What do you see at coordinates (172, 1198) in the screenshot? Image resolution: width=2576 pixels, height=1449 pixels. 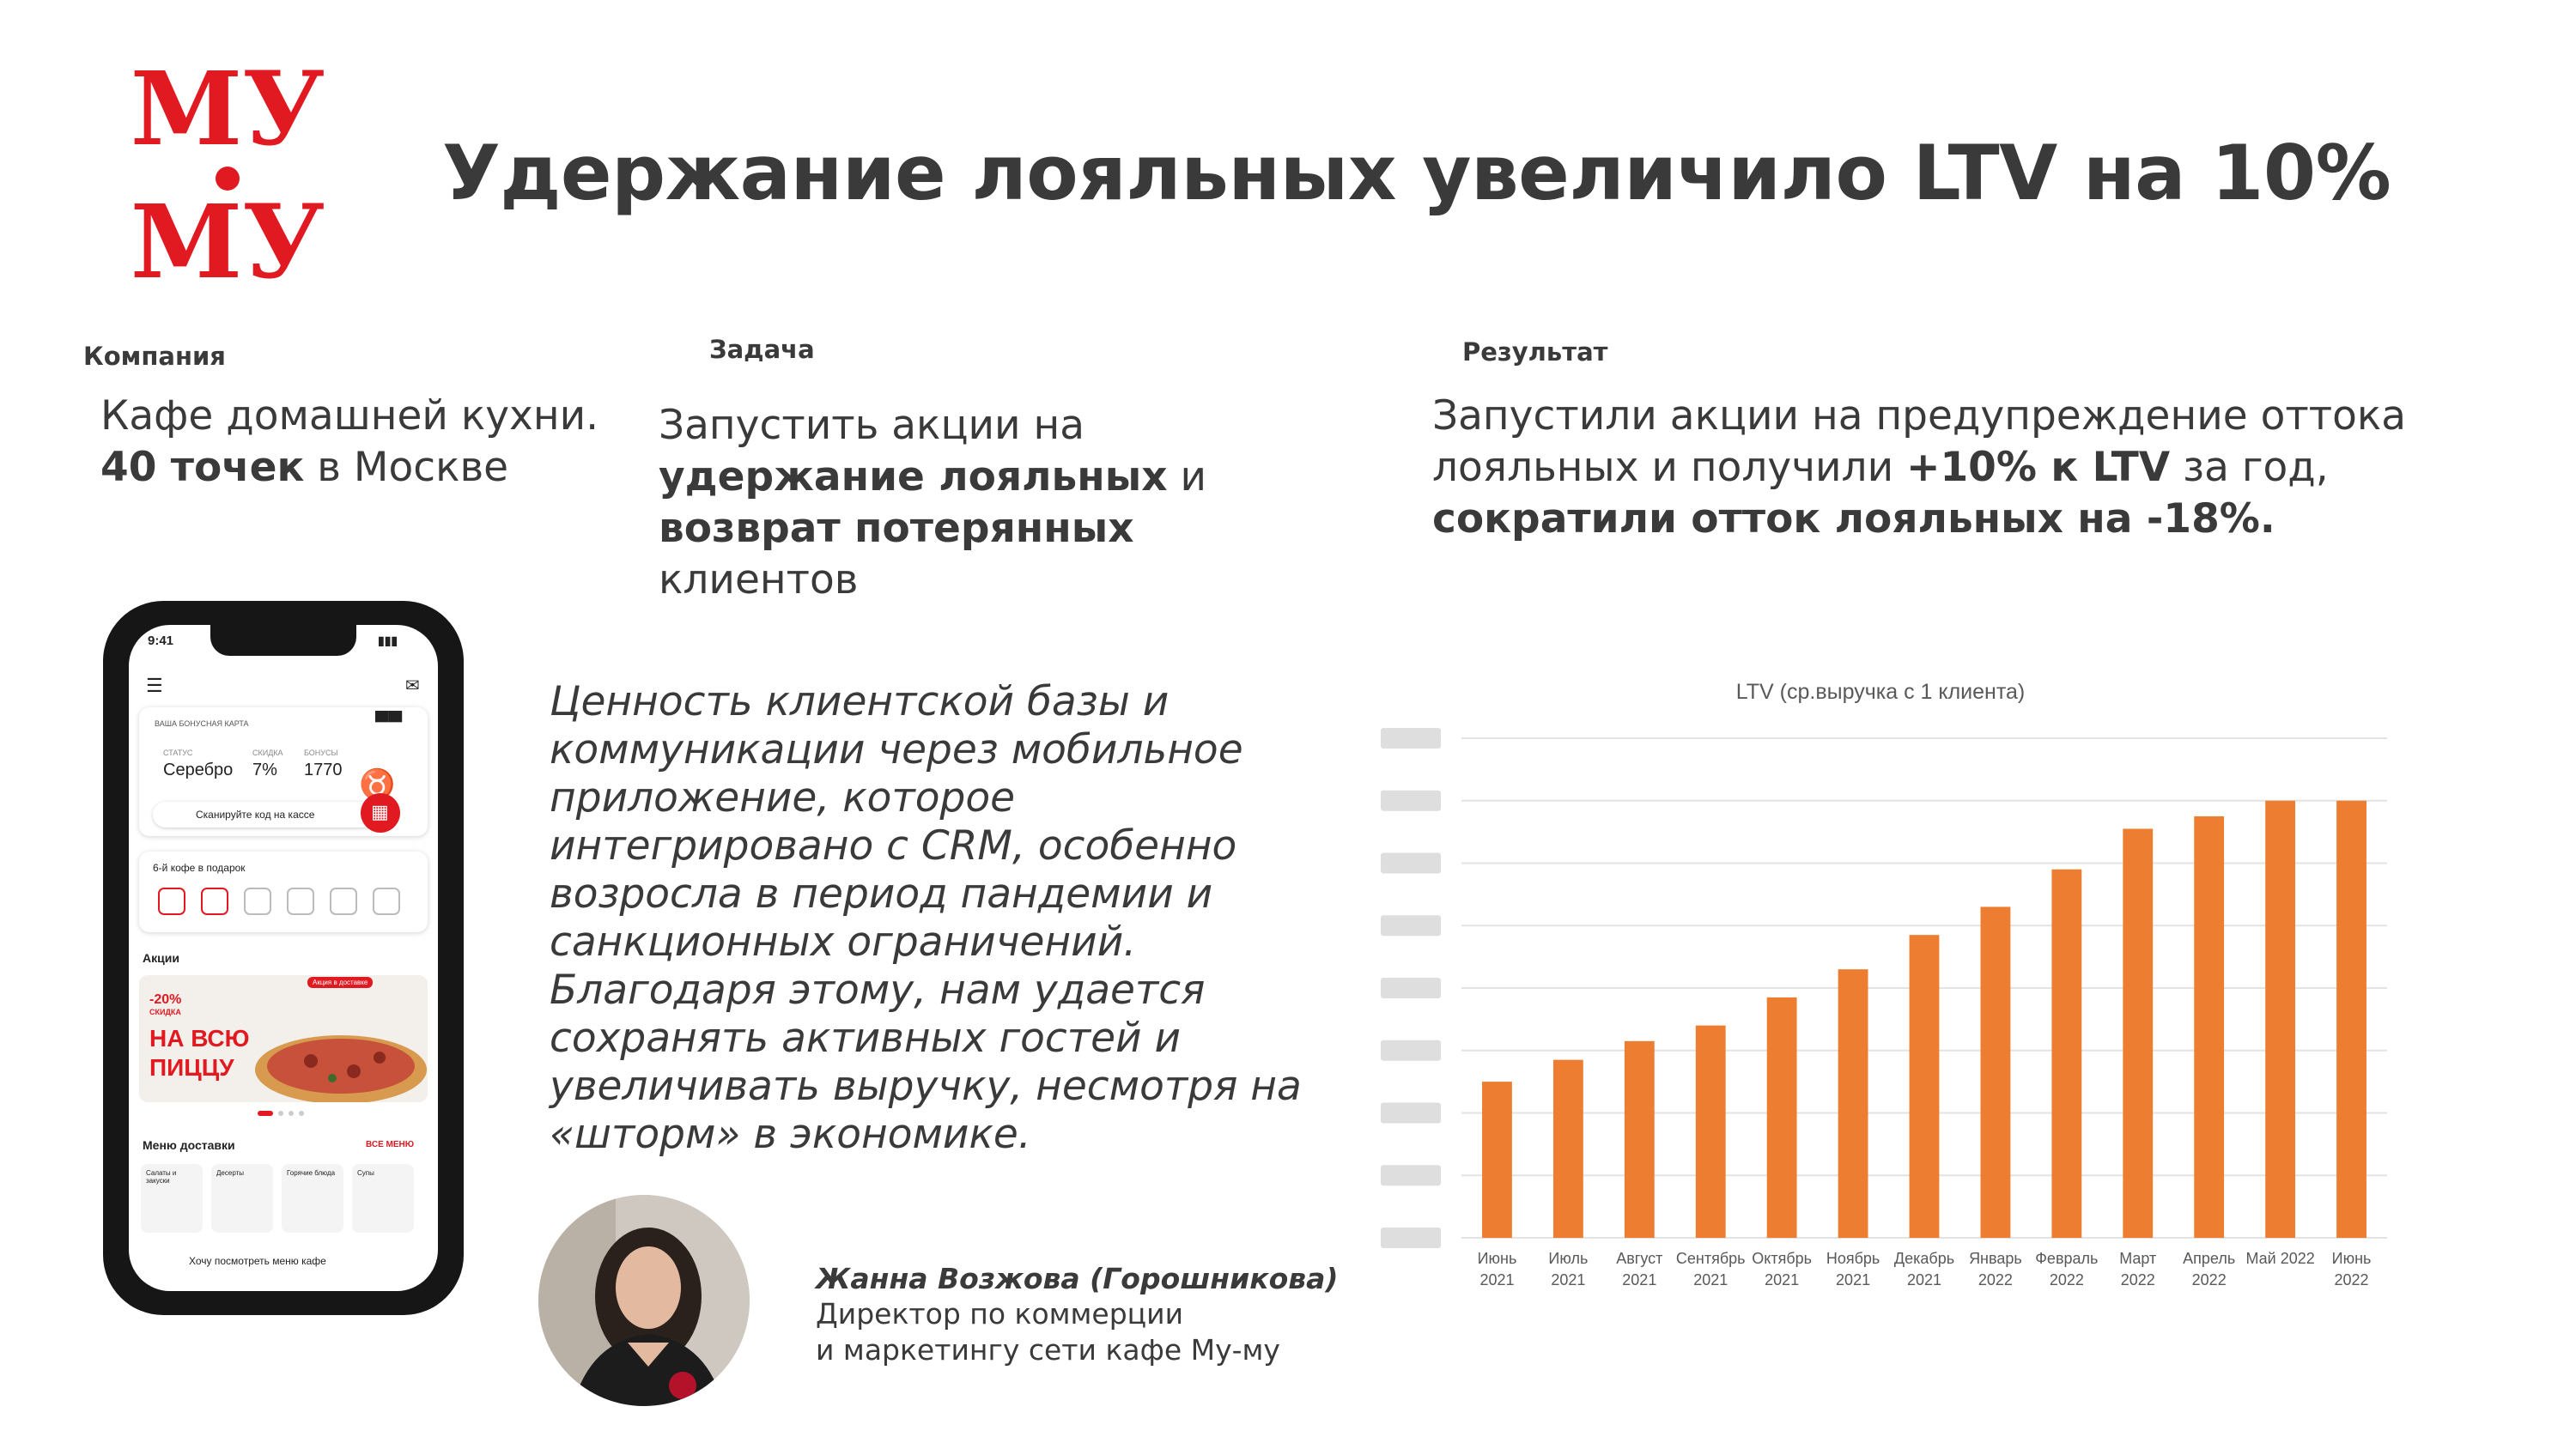 I see `food-category: Салаты и закуски` at bounding box center [172, 1198].